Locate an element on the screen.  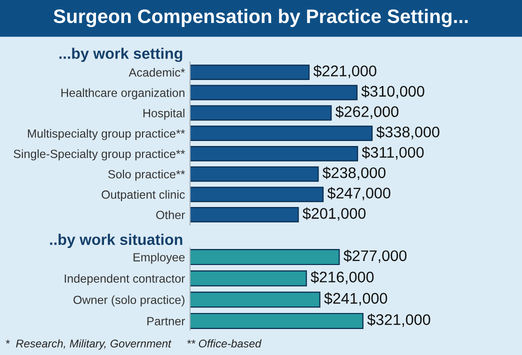
y-tick-label: Healthcare organization is located at coordinates (122, 94).